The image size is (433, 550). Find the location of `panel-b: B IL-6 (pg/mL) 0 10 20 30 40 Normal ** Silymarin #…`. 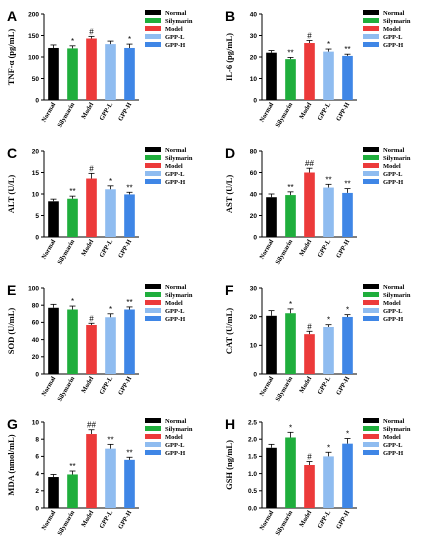

panel-b: B IL-6 (pg/mL) 0 10 20 30 40 Normal ** Silymarin #… is located at coordinates (317, 68).